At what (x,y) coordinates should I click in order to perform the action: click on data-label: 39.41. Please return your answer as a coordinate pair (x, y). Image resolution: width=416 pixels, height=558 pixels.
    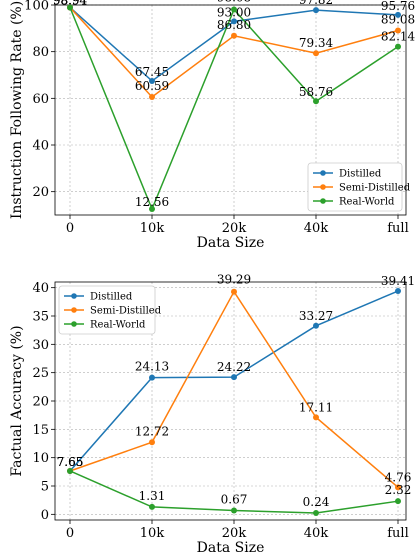
    Looking at the image, I should click on (398, 281).